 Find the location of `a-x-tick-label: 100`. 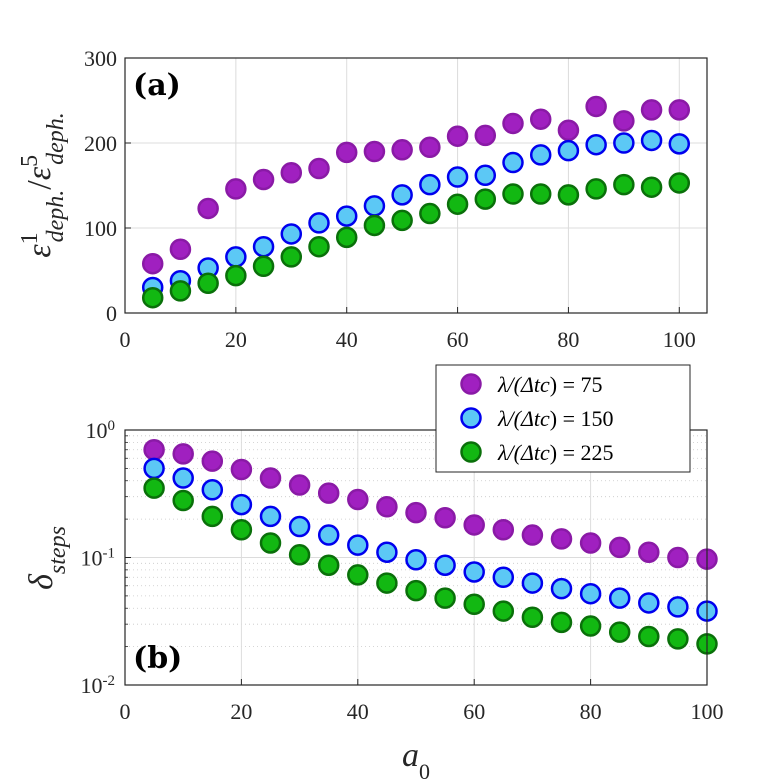

a-x-tick-label: 100 is located at coordinates (679, 339).